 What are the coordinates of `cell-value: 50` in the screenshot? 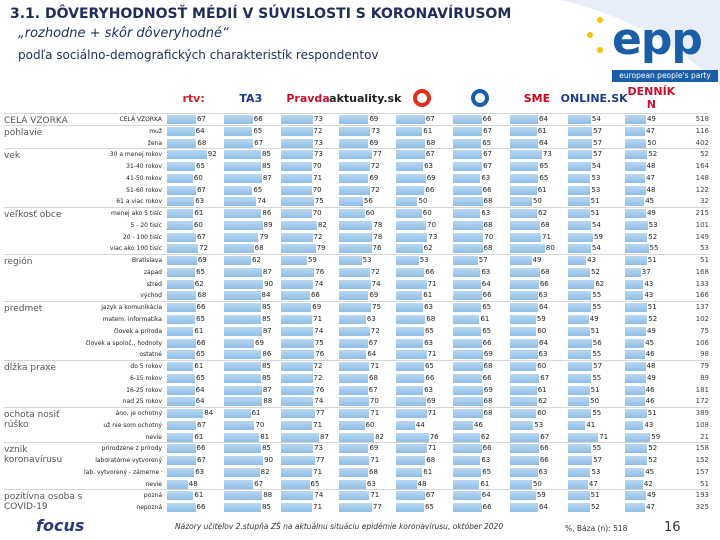 It's located at (537, 201).